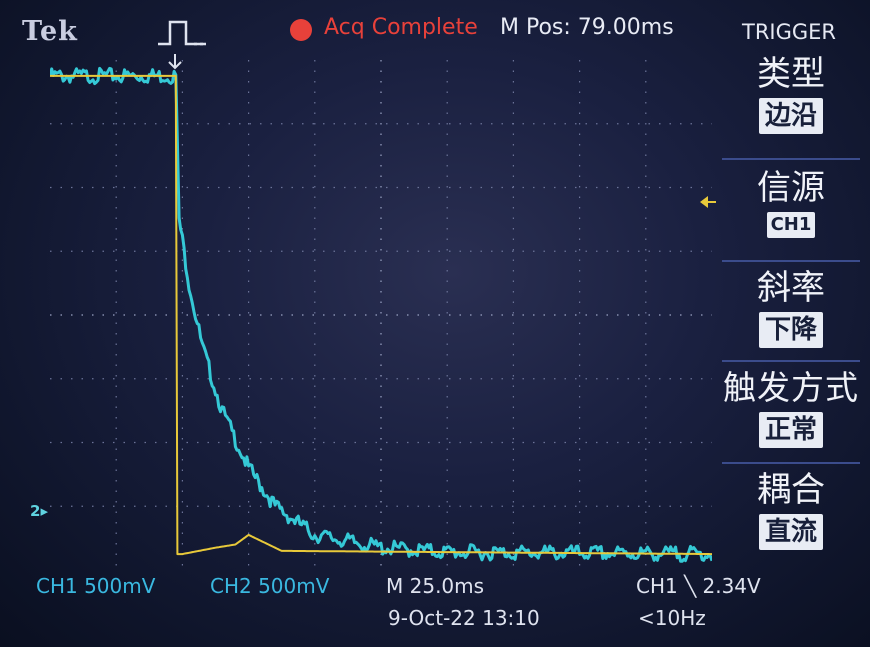  I want to click on menu-item-value: 下降, so click(790, 330).